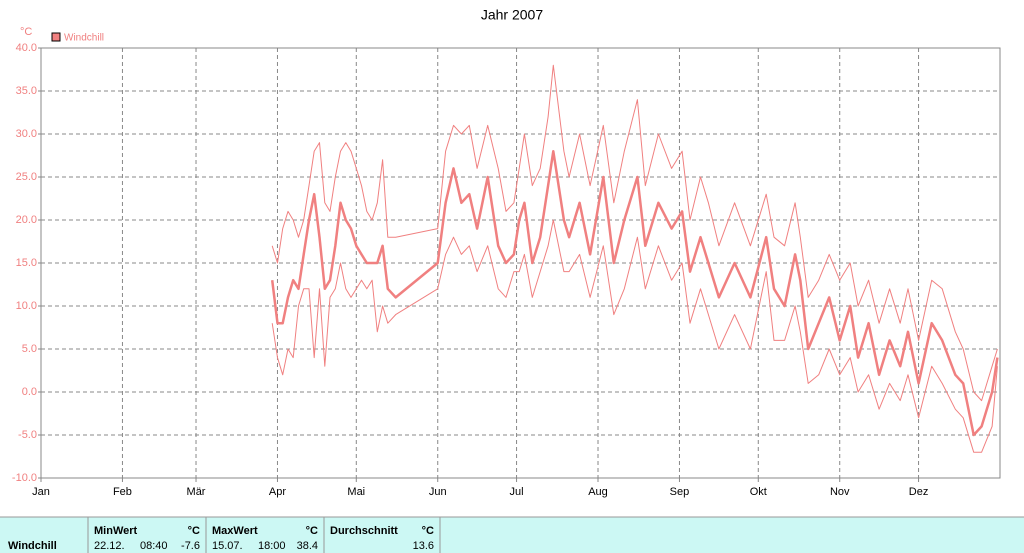  I want to click on y-tick-label: 30.0, so click(26, 134).